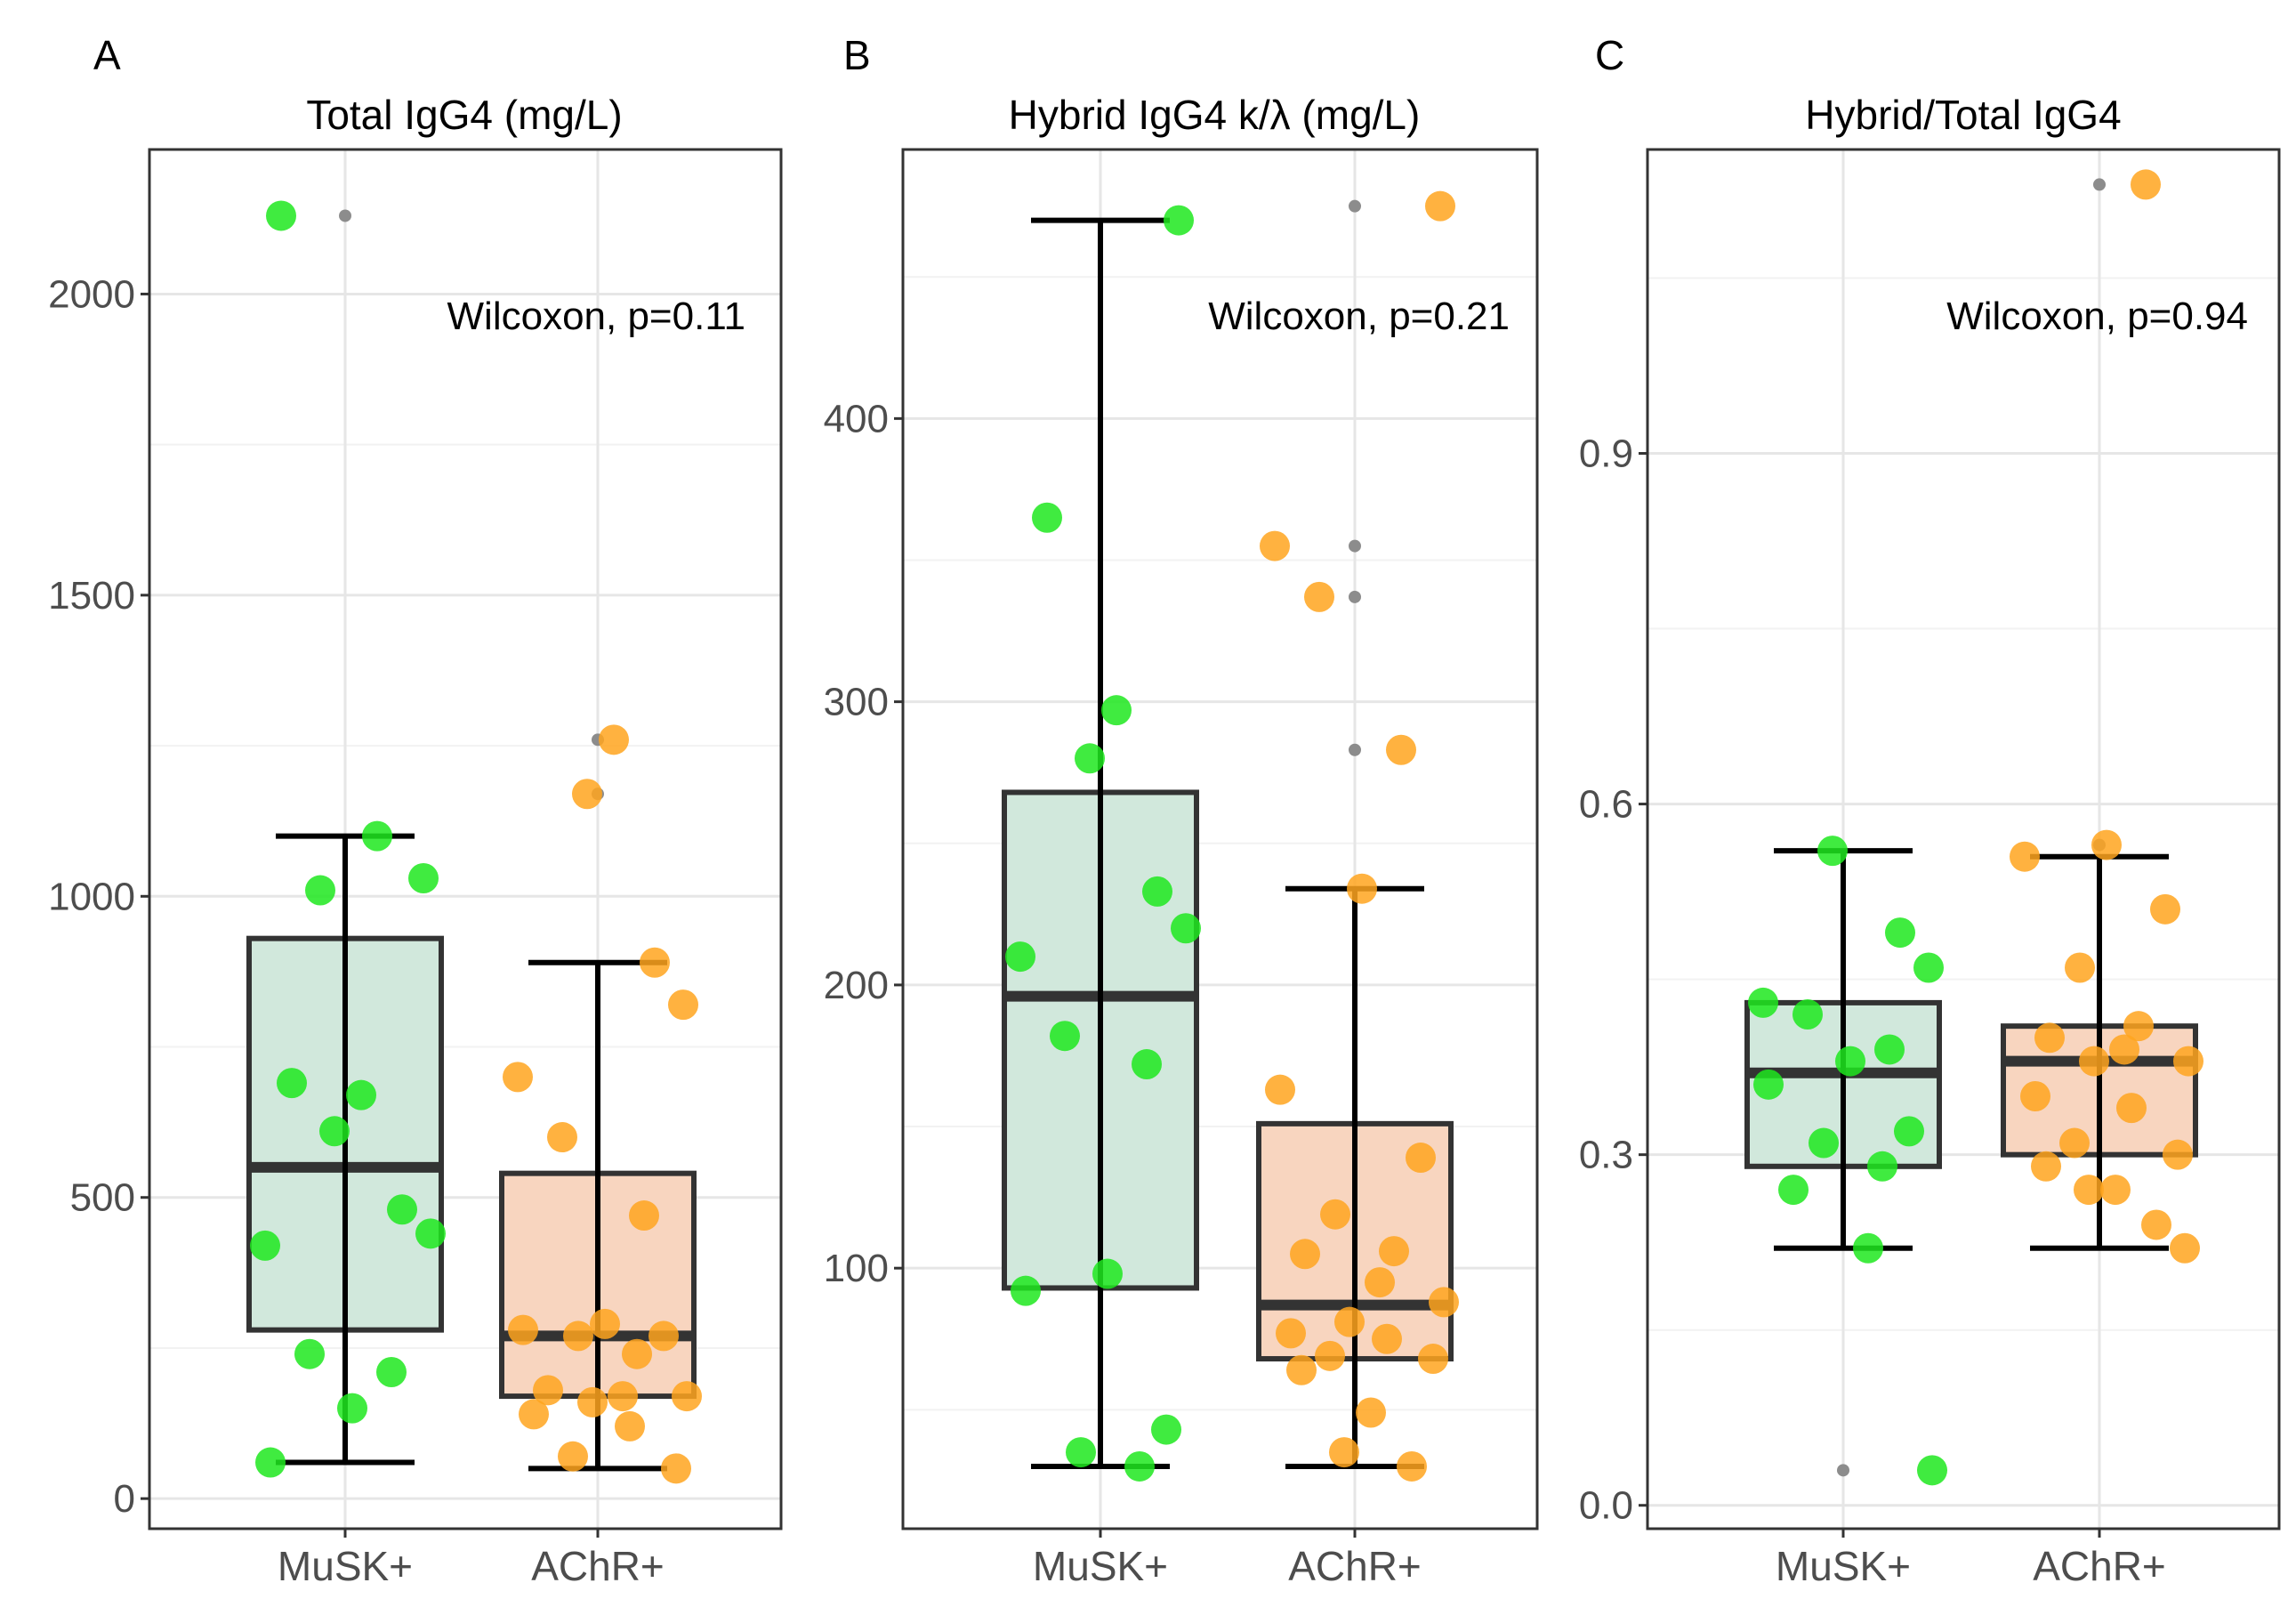 The height and width of the screenshot is (1599, 2296). What do you see at coordinates (345, 215) in the screenshot?
I see `panel-a-outlier-point` at bounding box center [345, 215].